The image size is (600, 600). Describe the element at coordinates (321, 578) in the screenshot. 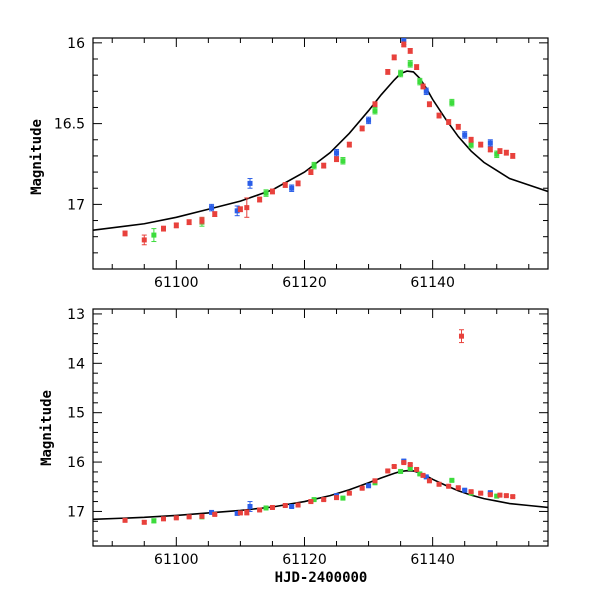

I see `x-axis-label: HJD-2400000` at that location.